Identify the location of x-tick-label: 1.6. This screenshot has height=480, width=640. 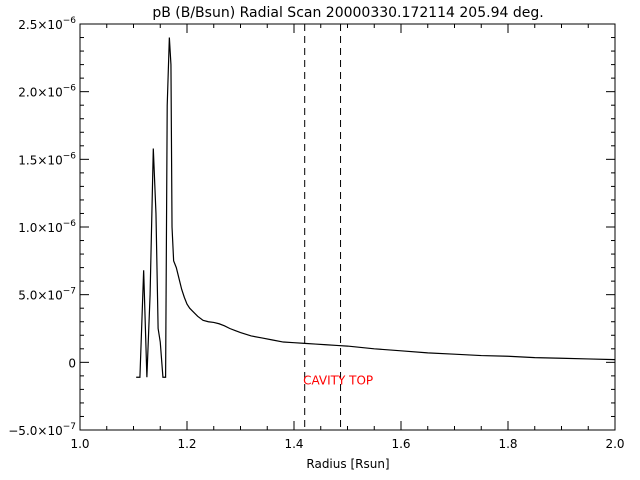
(400, 444).